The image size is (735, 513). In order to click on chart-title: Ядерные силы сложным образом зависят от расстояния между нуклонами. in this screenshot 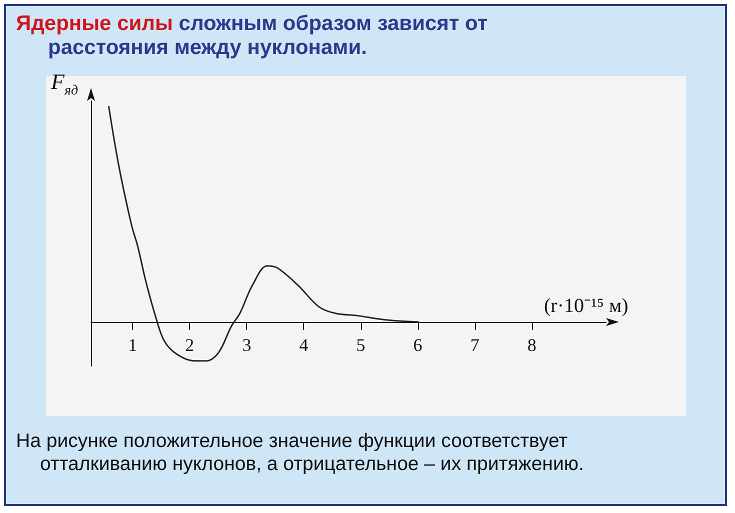, I will do `click(252, 36)`.